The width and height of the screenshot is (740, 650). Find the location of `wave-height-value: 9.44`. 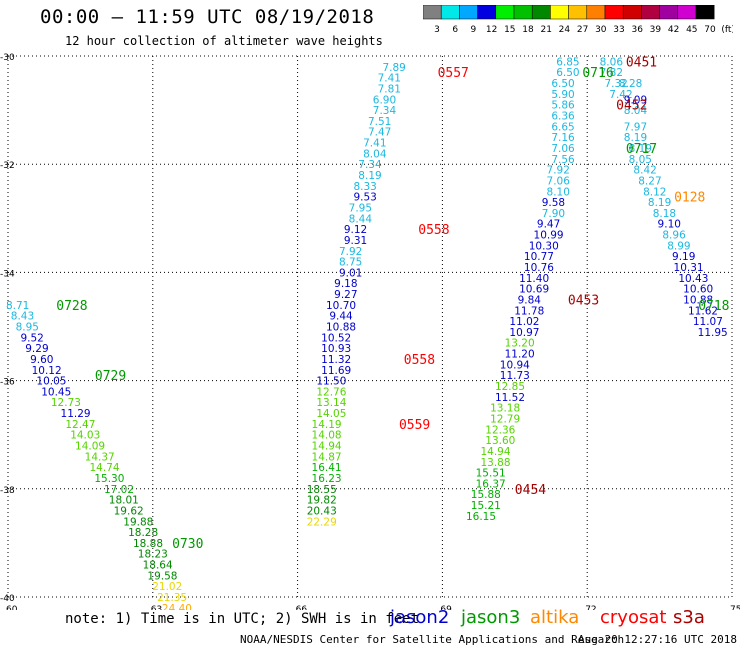

wave-height-value: 9.44 is located at coordinates (341, 317).